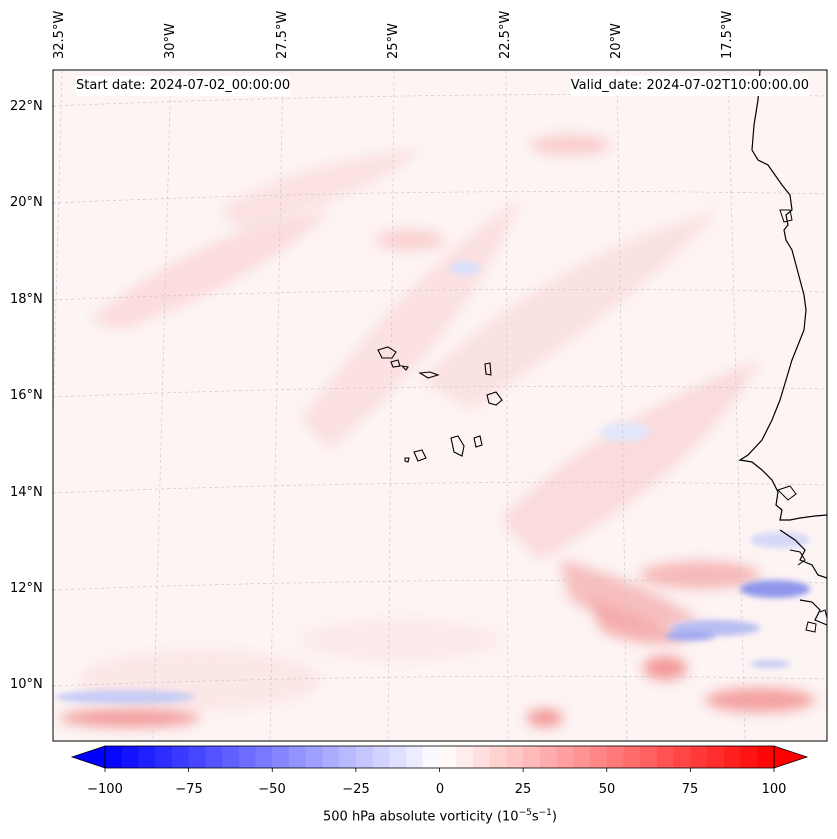 The width and height of the screenshot is (837, 839). What do you see at coordinates (690, 789) in the screenshot?
I see `colorbar-tick-label: 75` at bounding box center [690, 789].